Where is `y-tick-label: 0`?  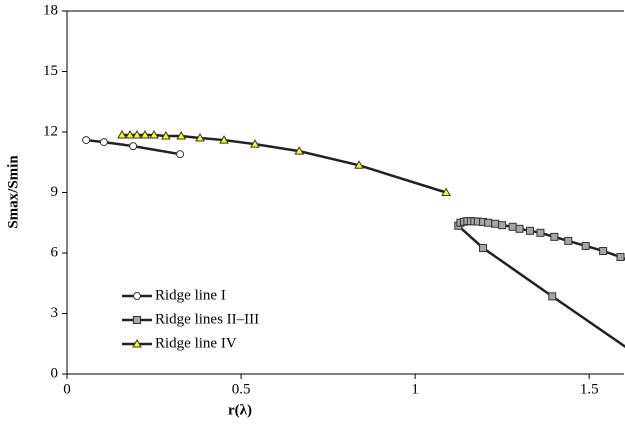
y-tick-label: 0 is located at coordinates (55, 373).